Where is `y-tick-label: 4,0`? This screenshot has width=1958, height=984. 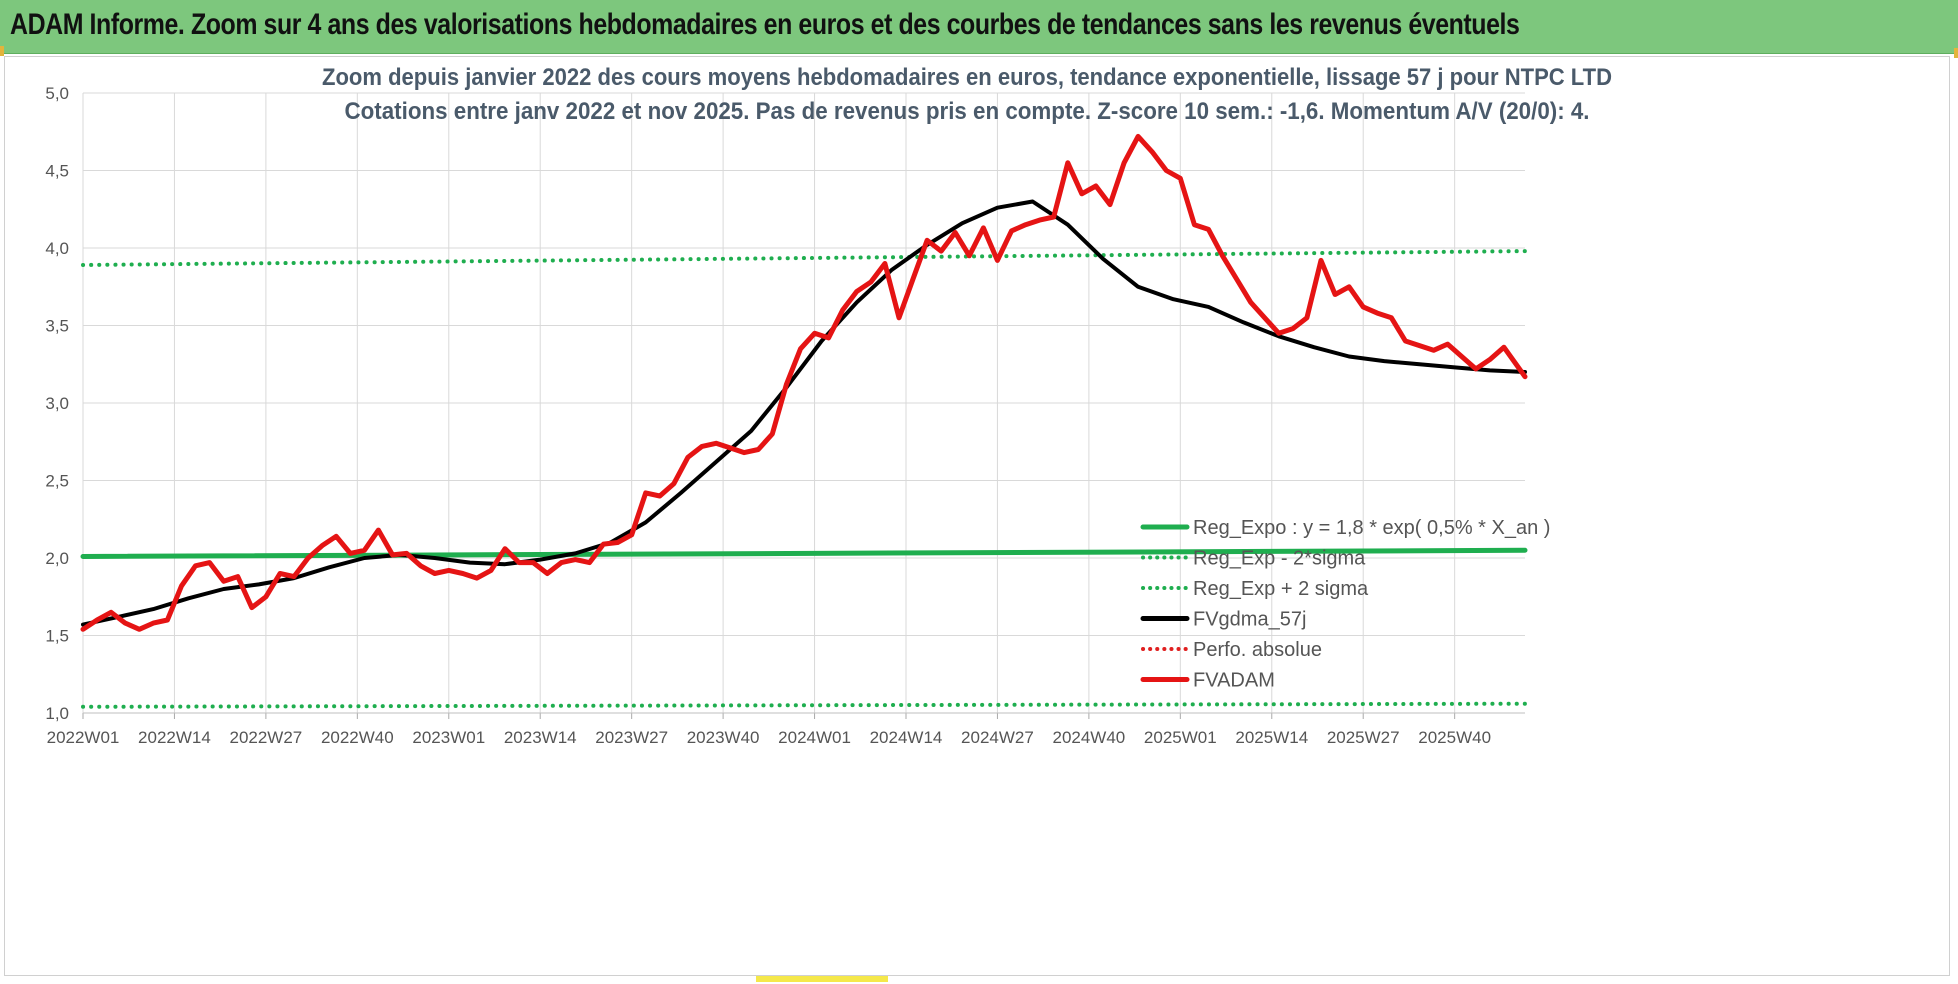
y-tick-label: 4,0 is located at coordinates (57, 248).